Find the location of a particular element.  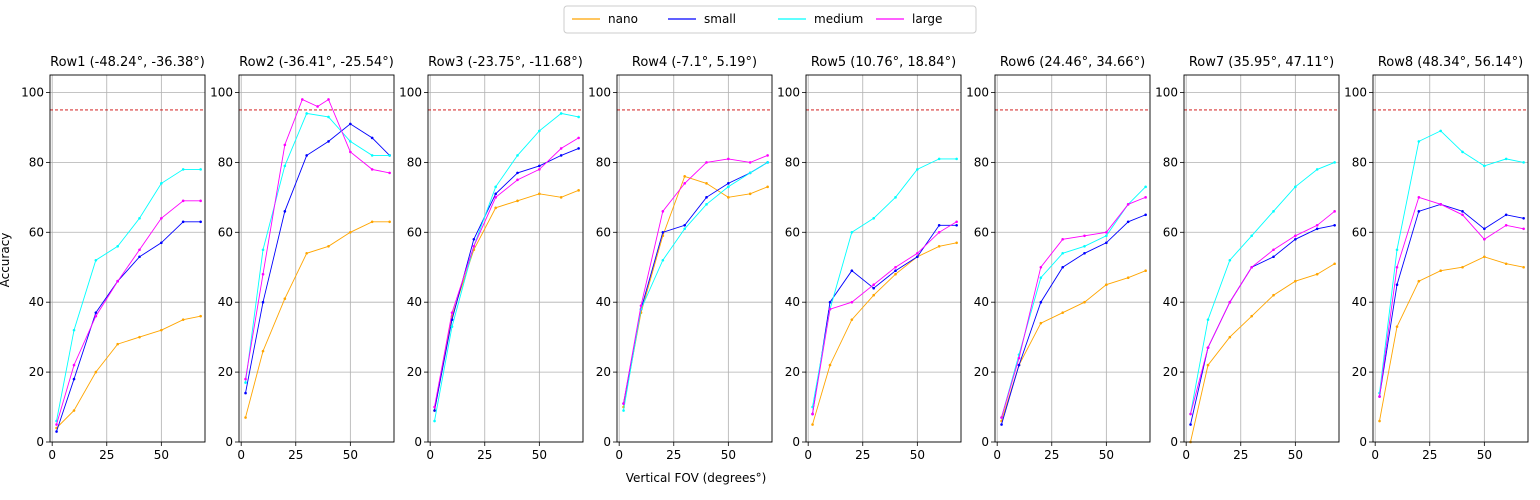

legend-label-nano: nano is located at coordinates (623, 19).